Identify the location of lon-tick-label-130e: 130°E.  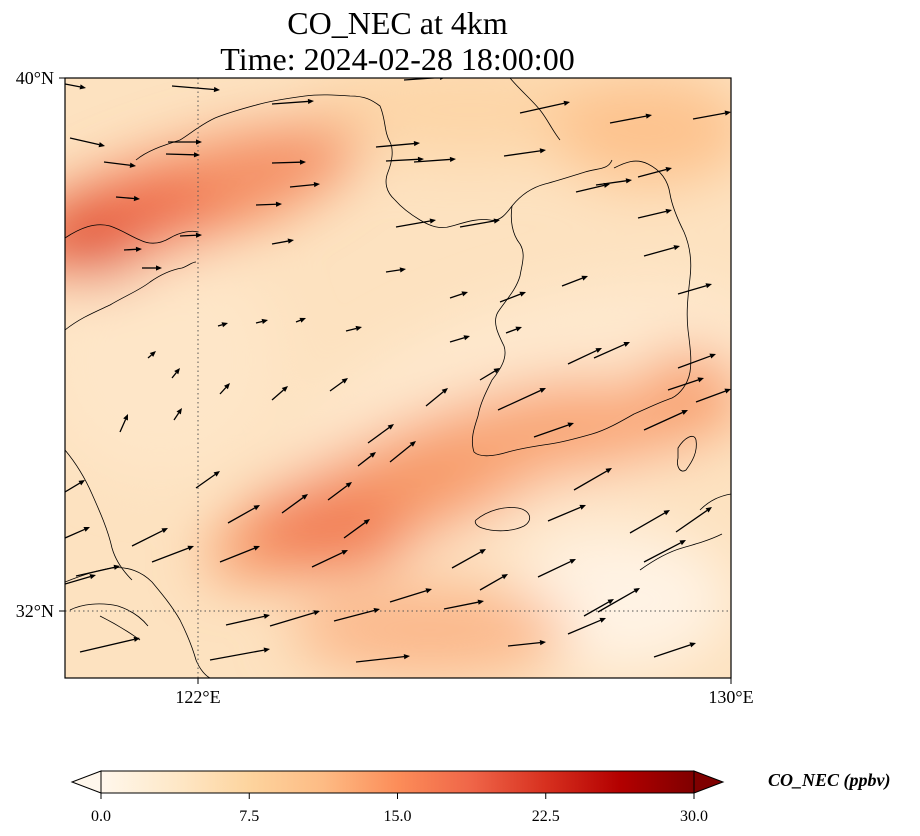
(730, 697).